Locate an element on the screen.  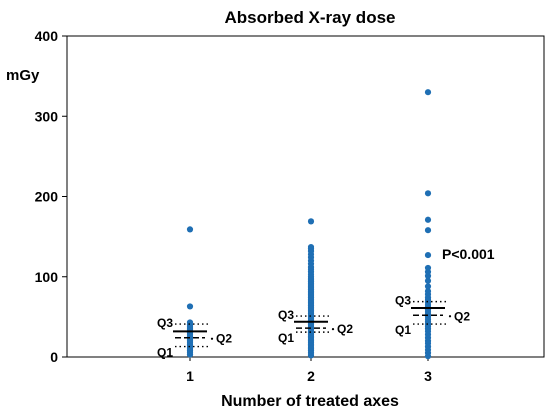
y-axis-label: mGy is located at coordinates (23, 75).